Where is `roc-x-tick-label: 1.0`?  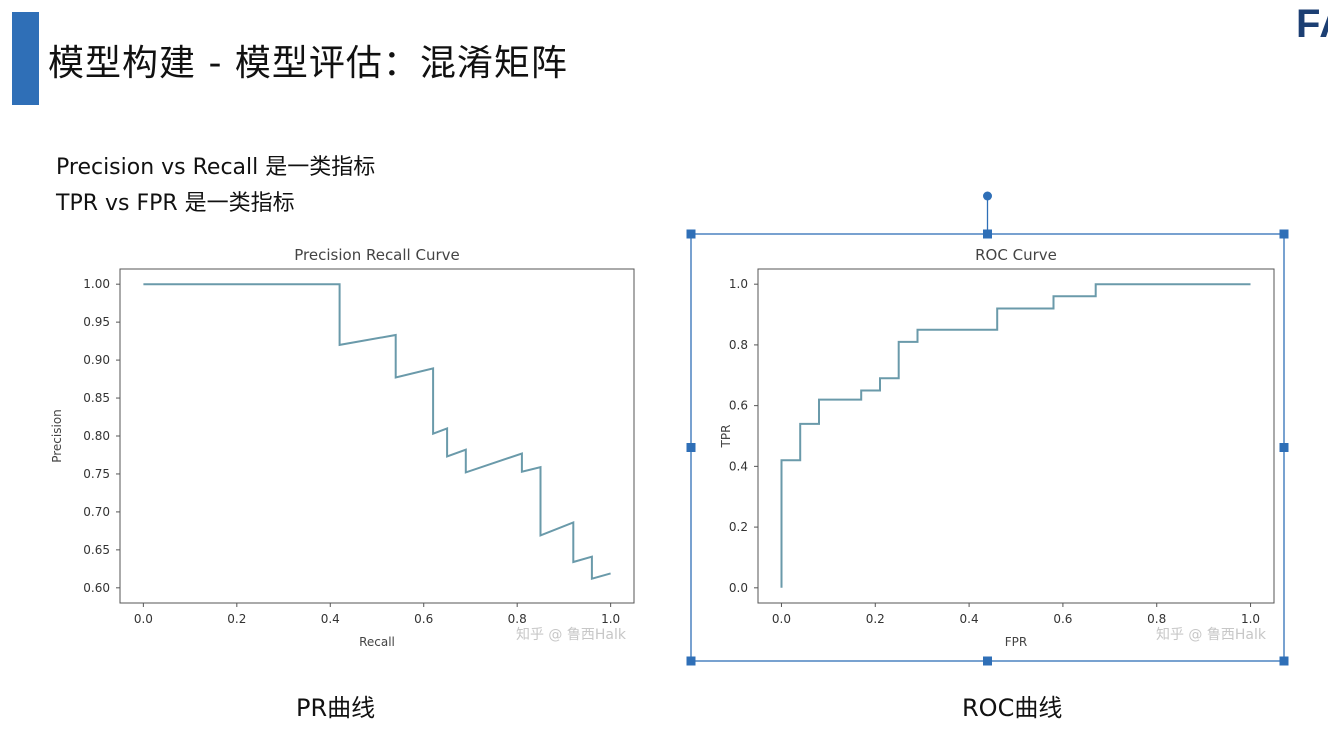
roc-x-tick-label: 1.0 is located at coordinates (1250, 619).